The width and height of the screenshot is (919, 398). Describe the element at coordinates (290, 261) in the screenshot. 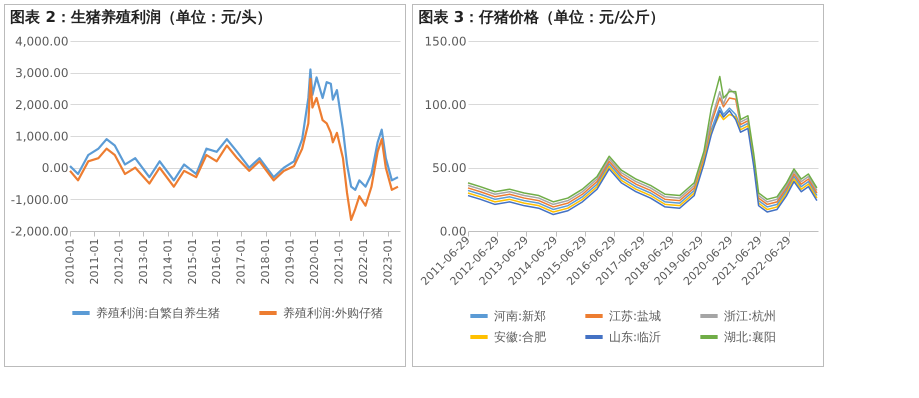

I see `x-tick-label: 2019-01` at that location.